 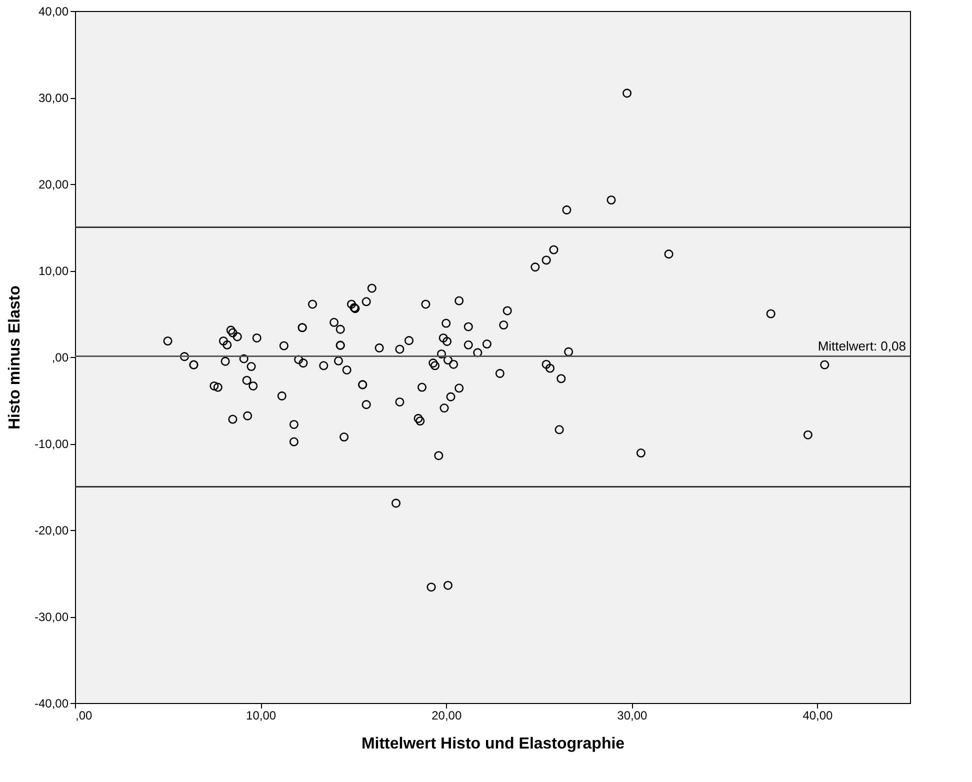 I want to click on y-tick-label: 20,00, so click(x=53, y=185).